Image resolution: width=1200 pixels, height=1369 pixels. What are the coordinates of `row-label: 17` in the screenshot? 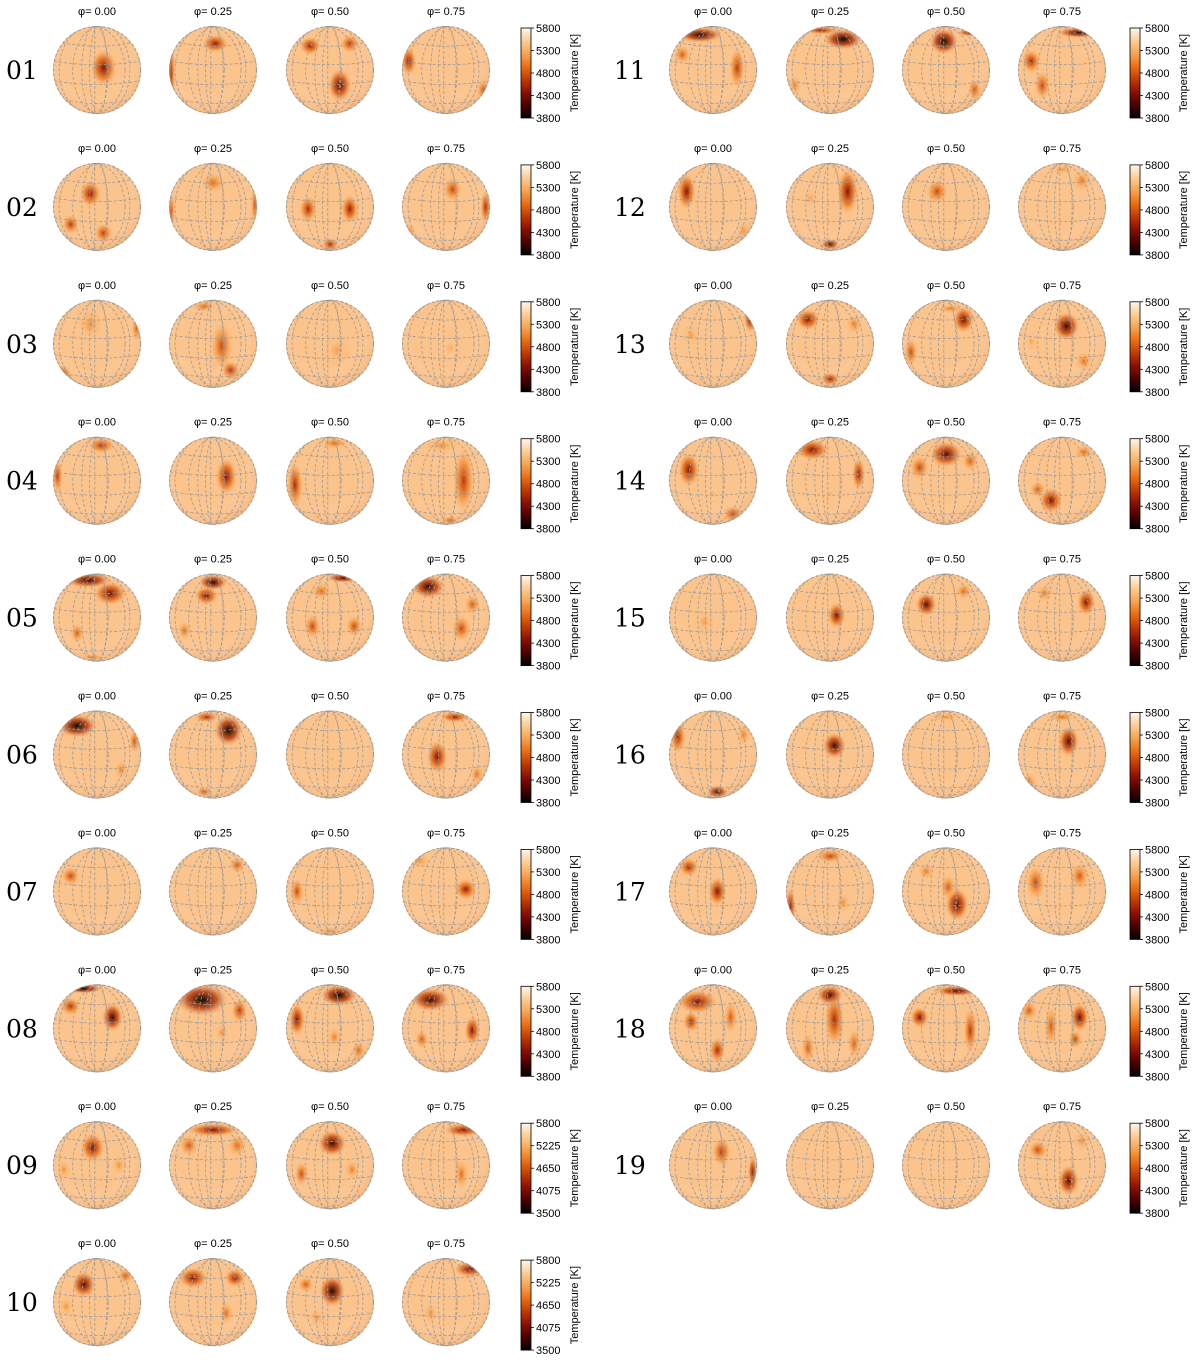 It's located at (630, 891).